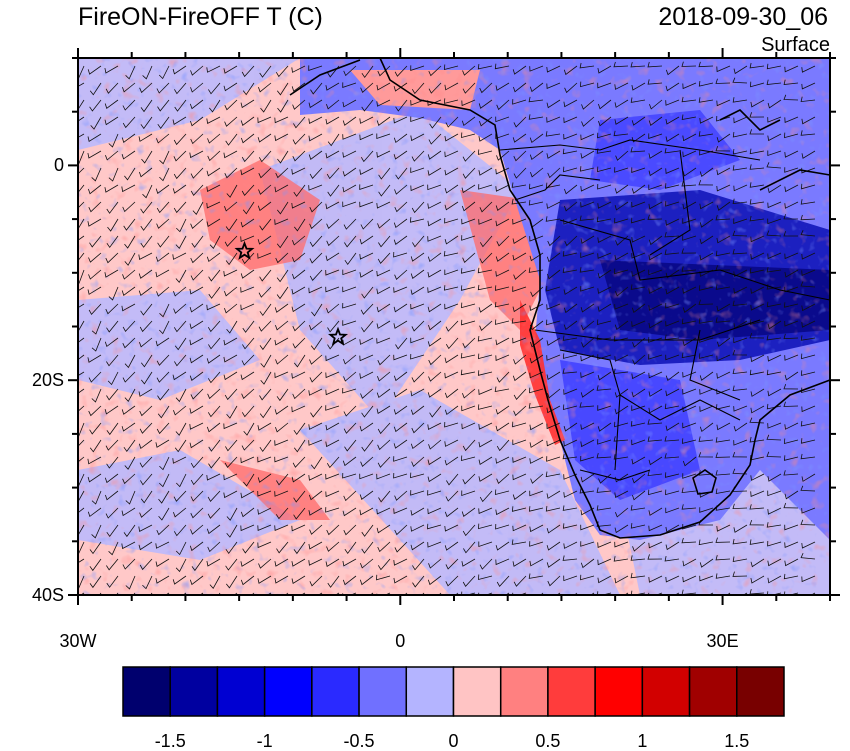 The height and width of the screenshot is (751, 850). What do you see at coordinates (264, 741) in the screenshot?
I see `colorbar-tick-label: -1` at bounding box center [264, 741].